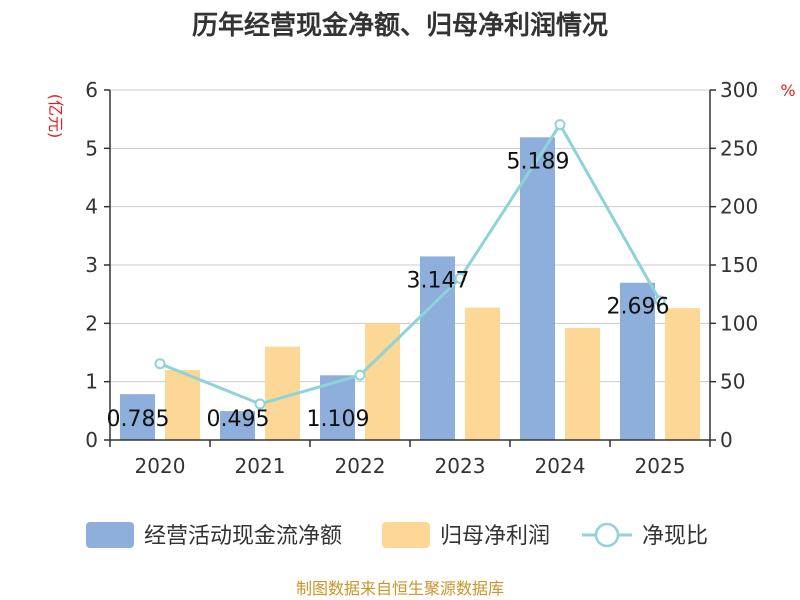  I want to click on legend-label: 归母净利润, so click(495, 536).